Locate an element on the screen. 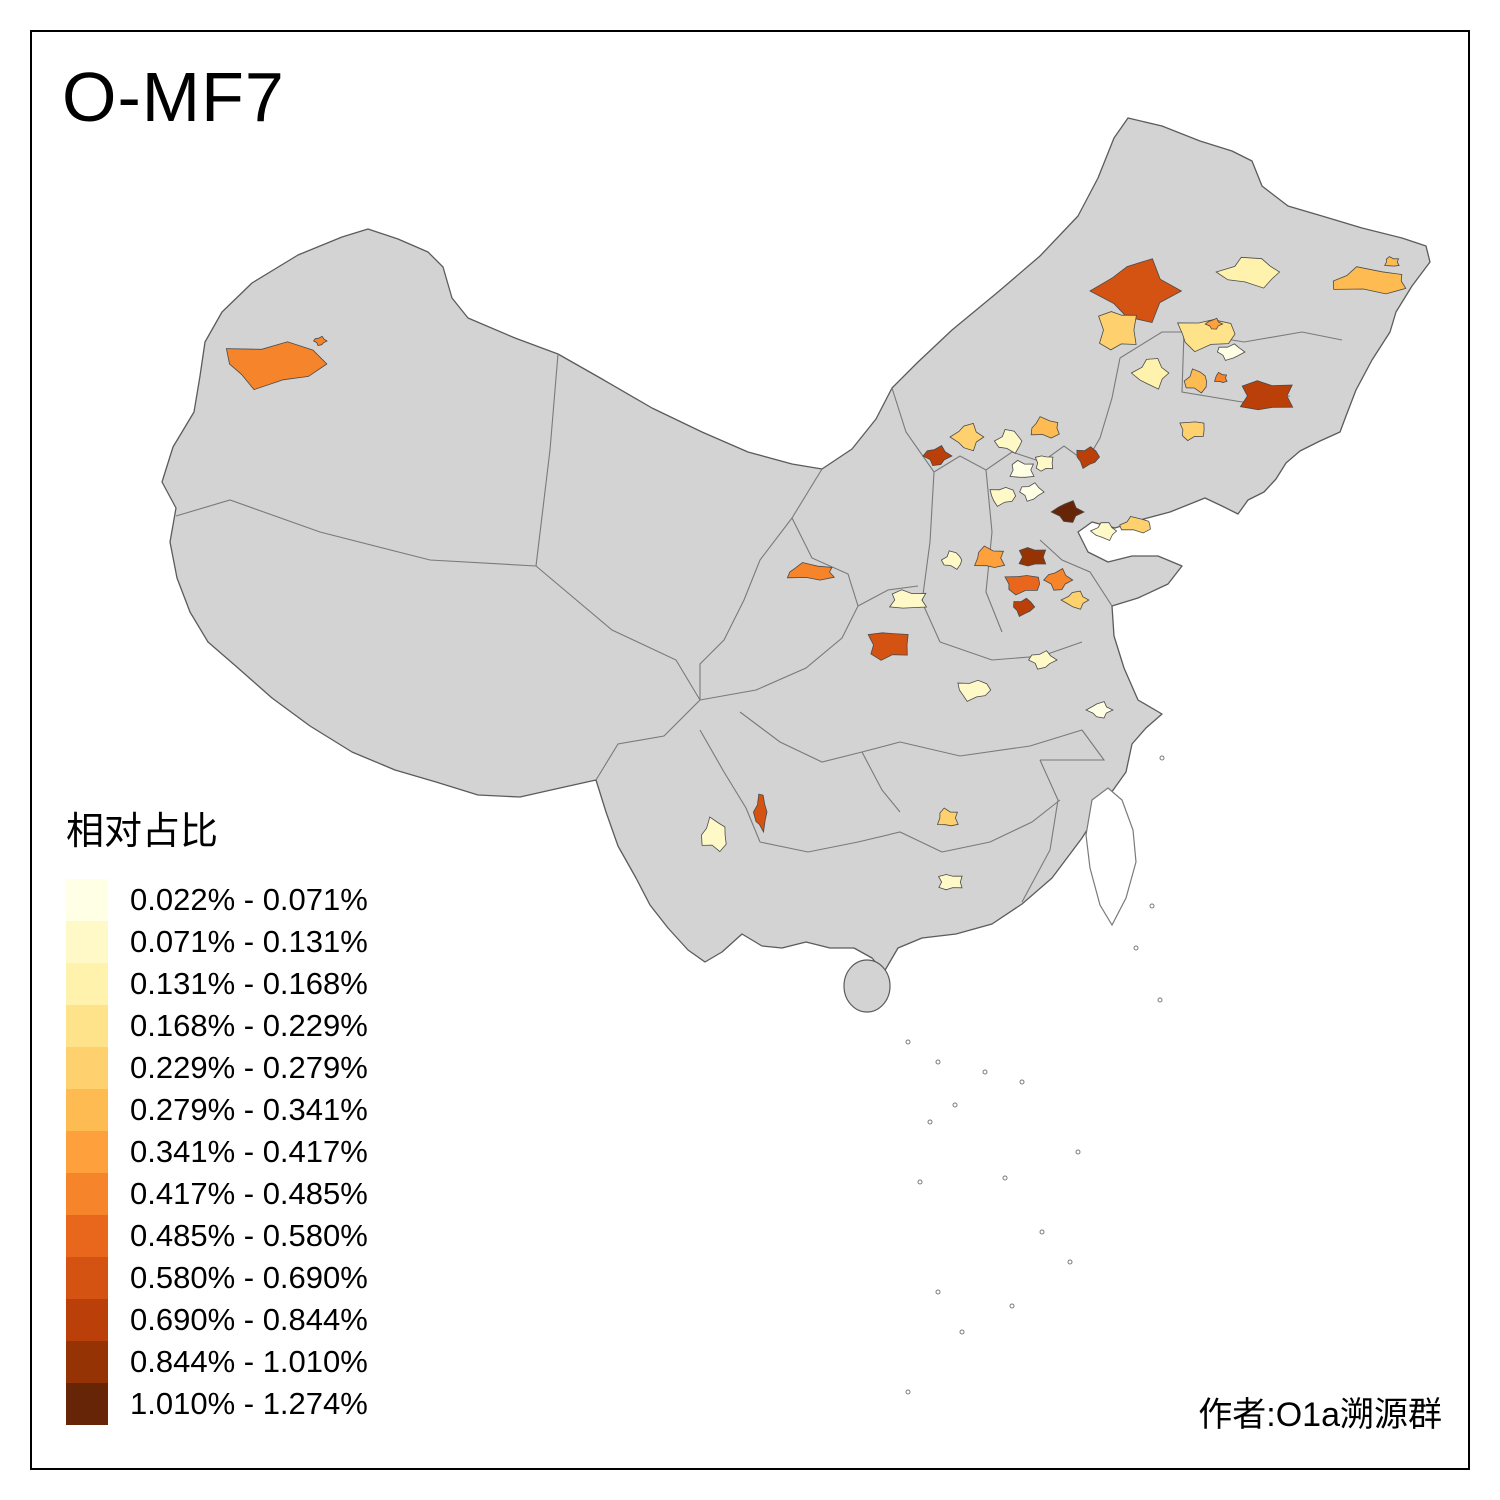 This screenshot has width=1500, height=1500. map-region-tianjin-pale is located at coordinates (1044, 463).